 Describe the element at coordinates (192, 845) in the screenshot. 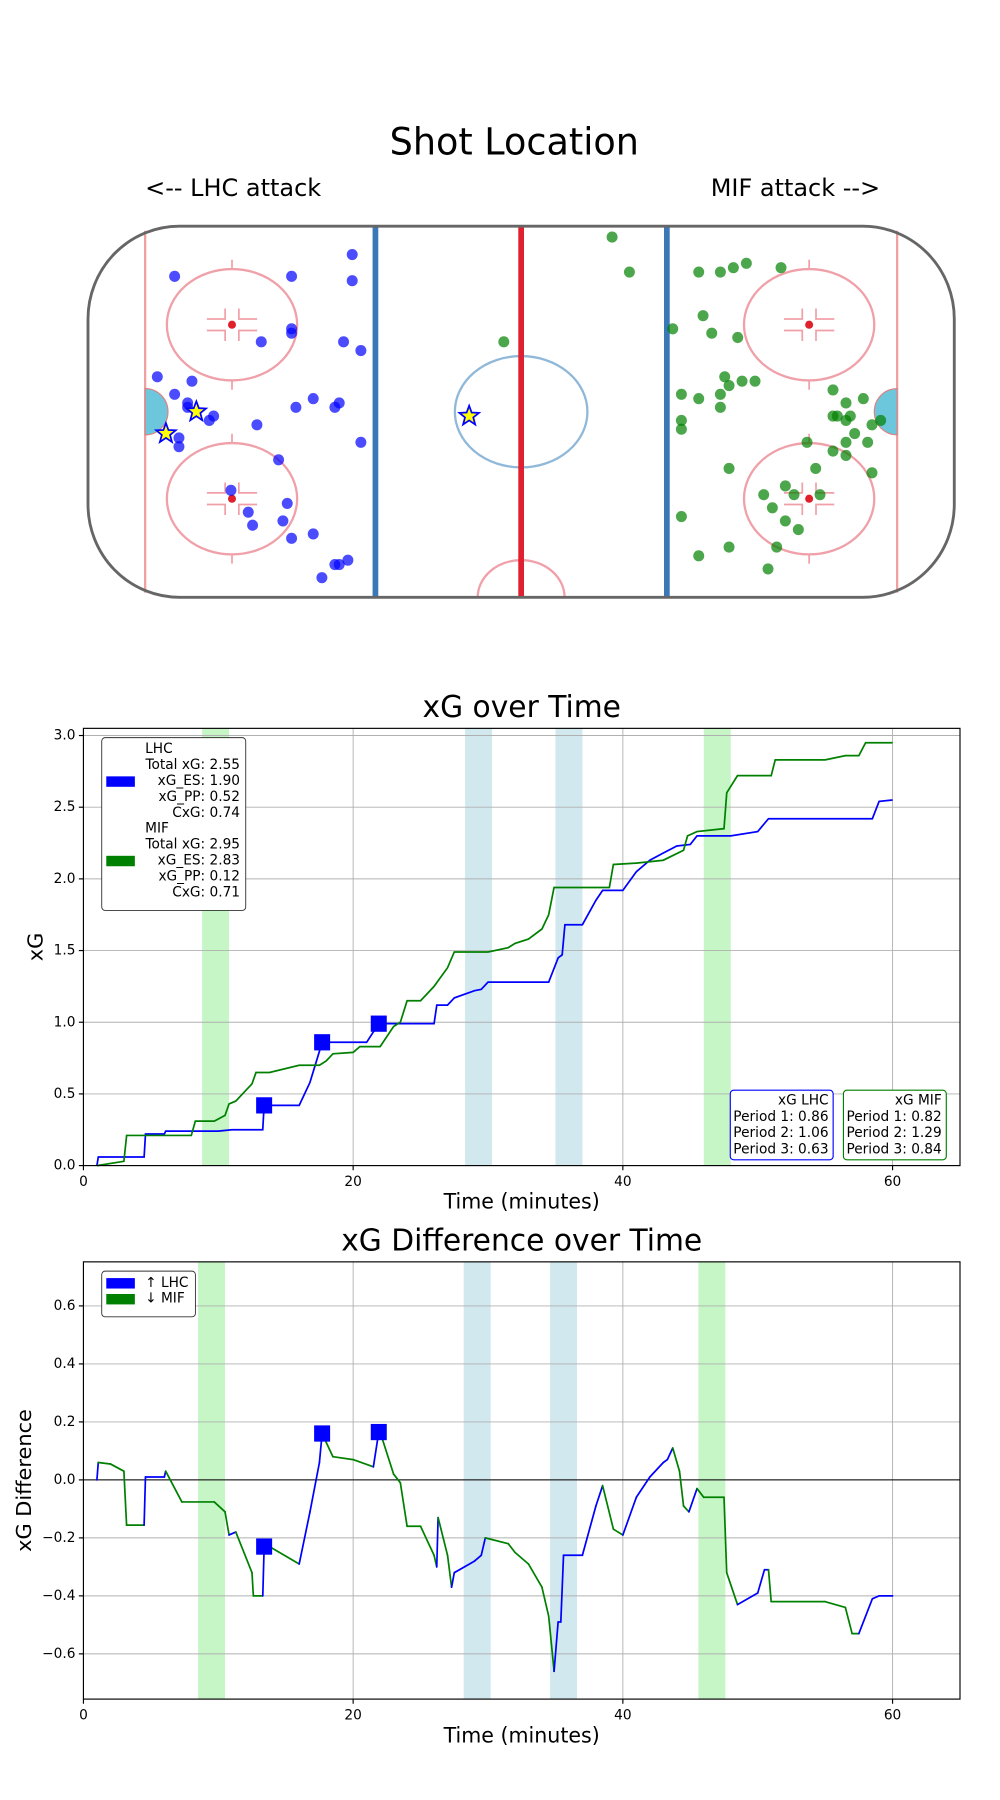

I see `legend-label: Total xG: 2.95` at that location.